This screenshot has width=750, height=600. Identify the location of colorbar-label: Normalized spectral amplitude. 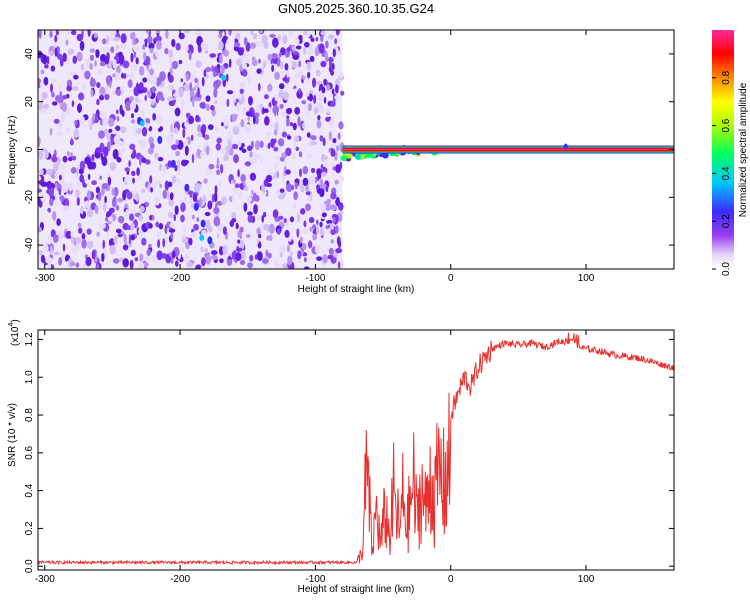
(743, 149).